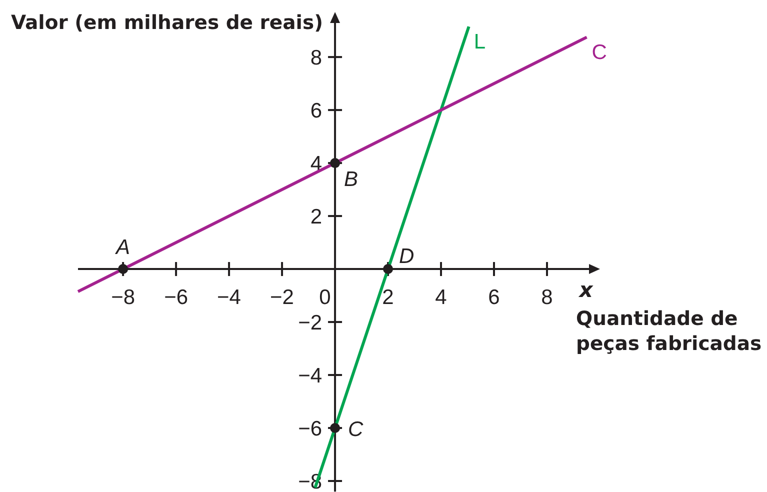 The height and width of the screenshot is (492, 767). I want to click on x-tick-label: 4, so click(441, 298).